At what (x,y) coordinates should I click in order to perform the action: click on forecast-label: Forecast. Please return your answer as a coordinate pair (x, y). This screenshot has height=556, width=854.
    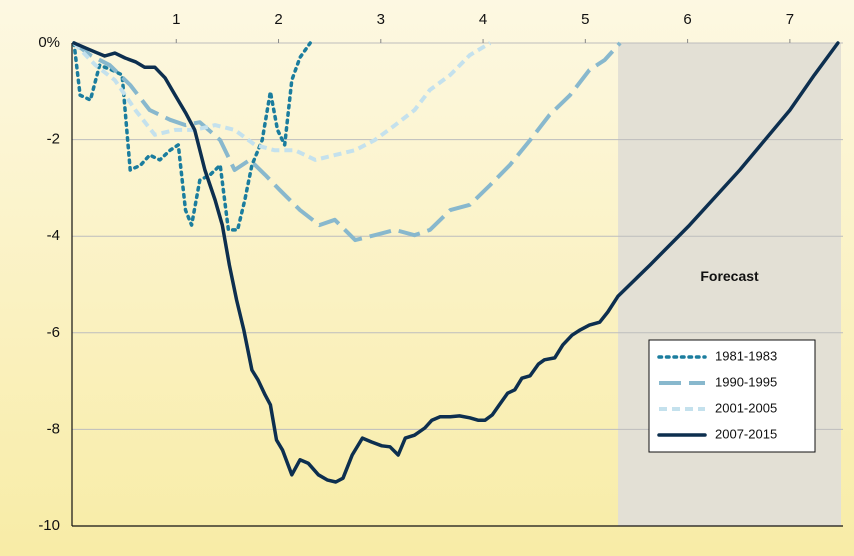
    Looking at the image, I should click on (729, 276).